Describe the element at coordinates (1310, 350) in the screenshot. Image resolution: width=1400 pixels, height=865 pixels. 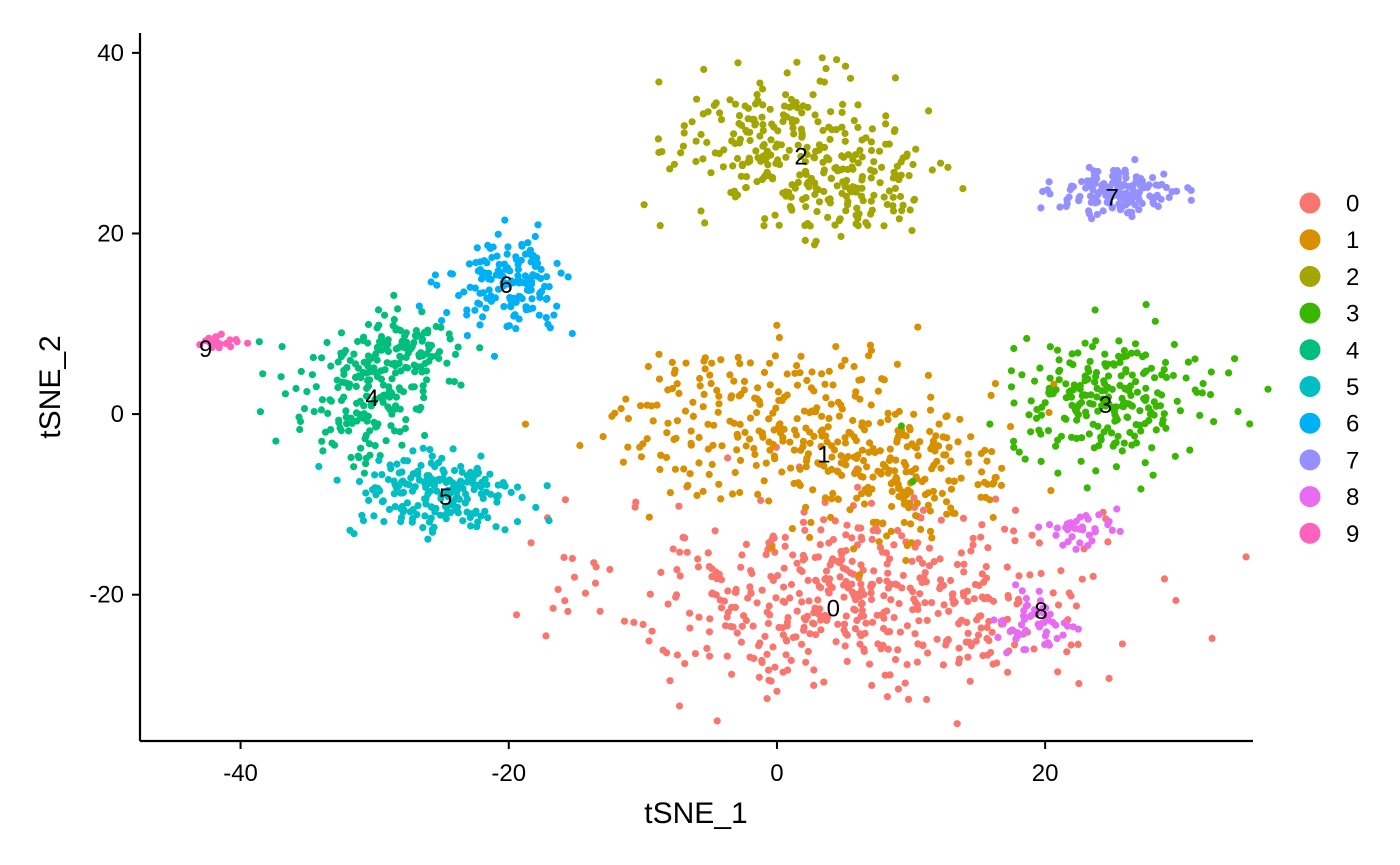
I see `legend-key` at that location.